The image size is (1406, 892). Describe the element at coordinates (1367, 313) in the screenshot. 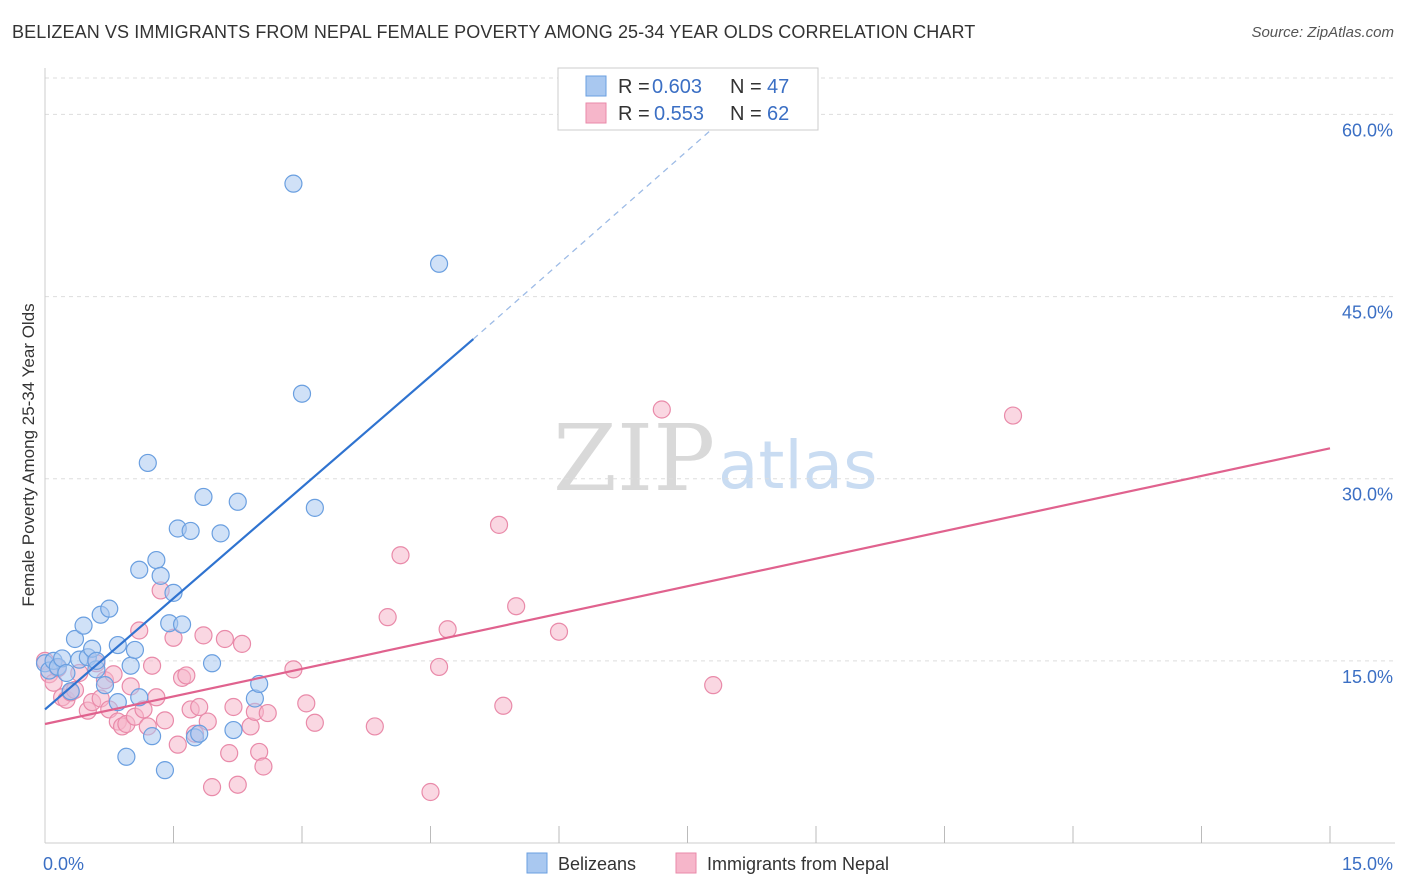

I see `y-tick-label-45: 45.0%` at that location.